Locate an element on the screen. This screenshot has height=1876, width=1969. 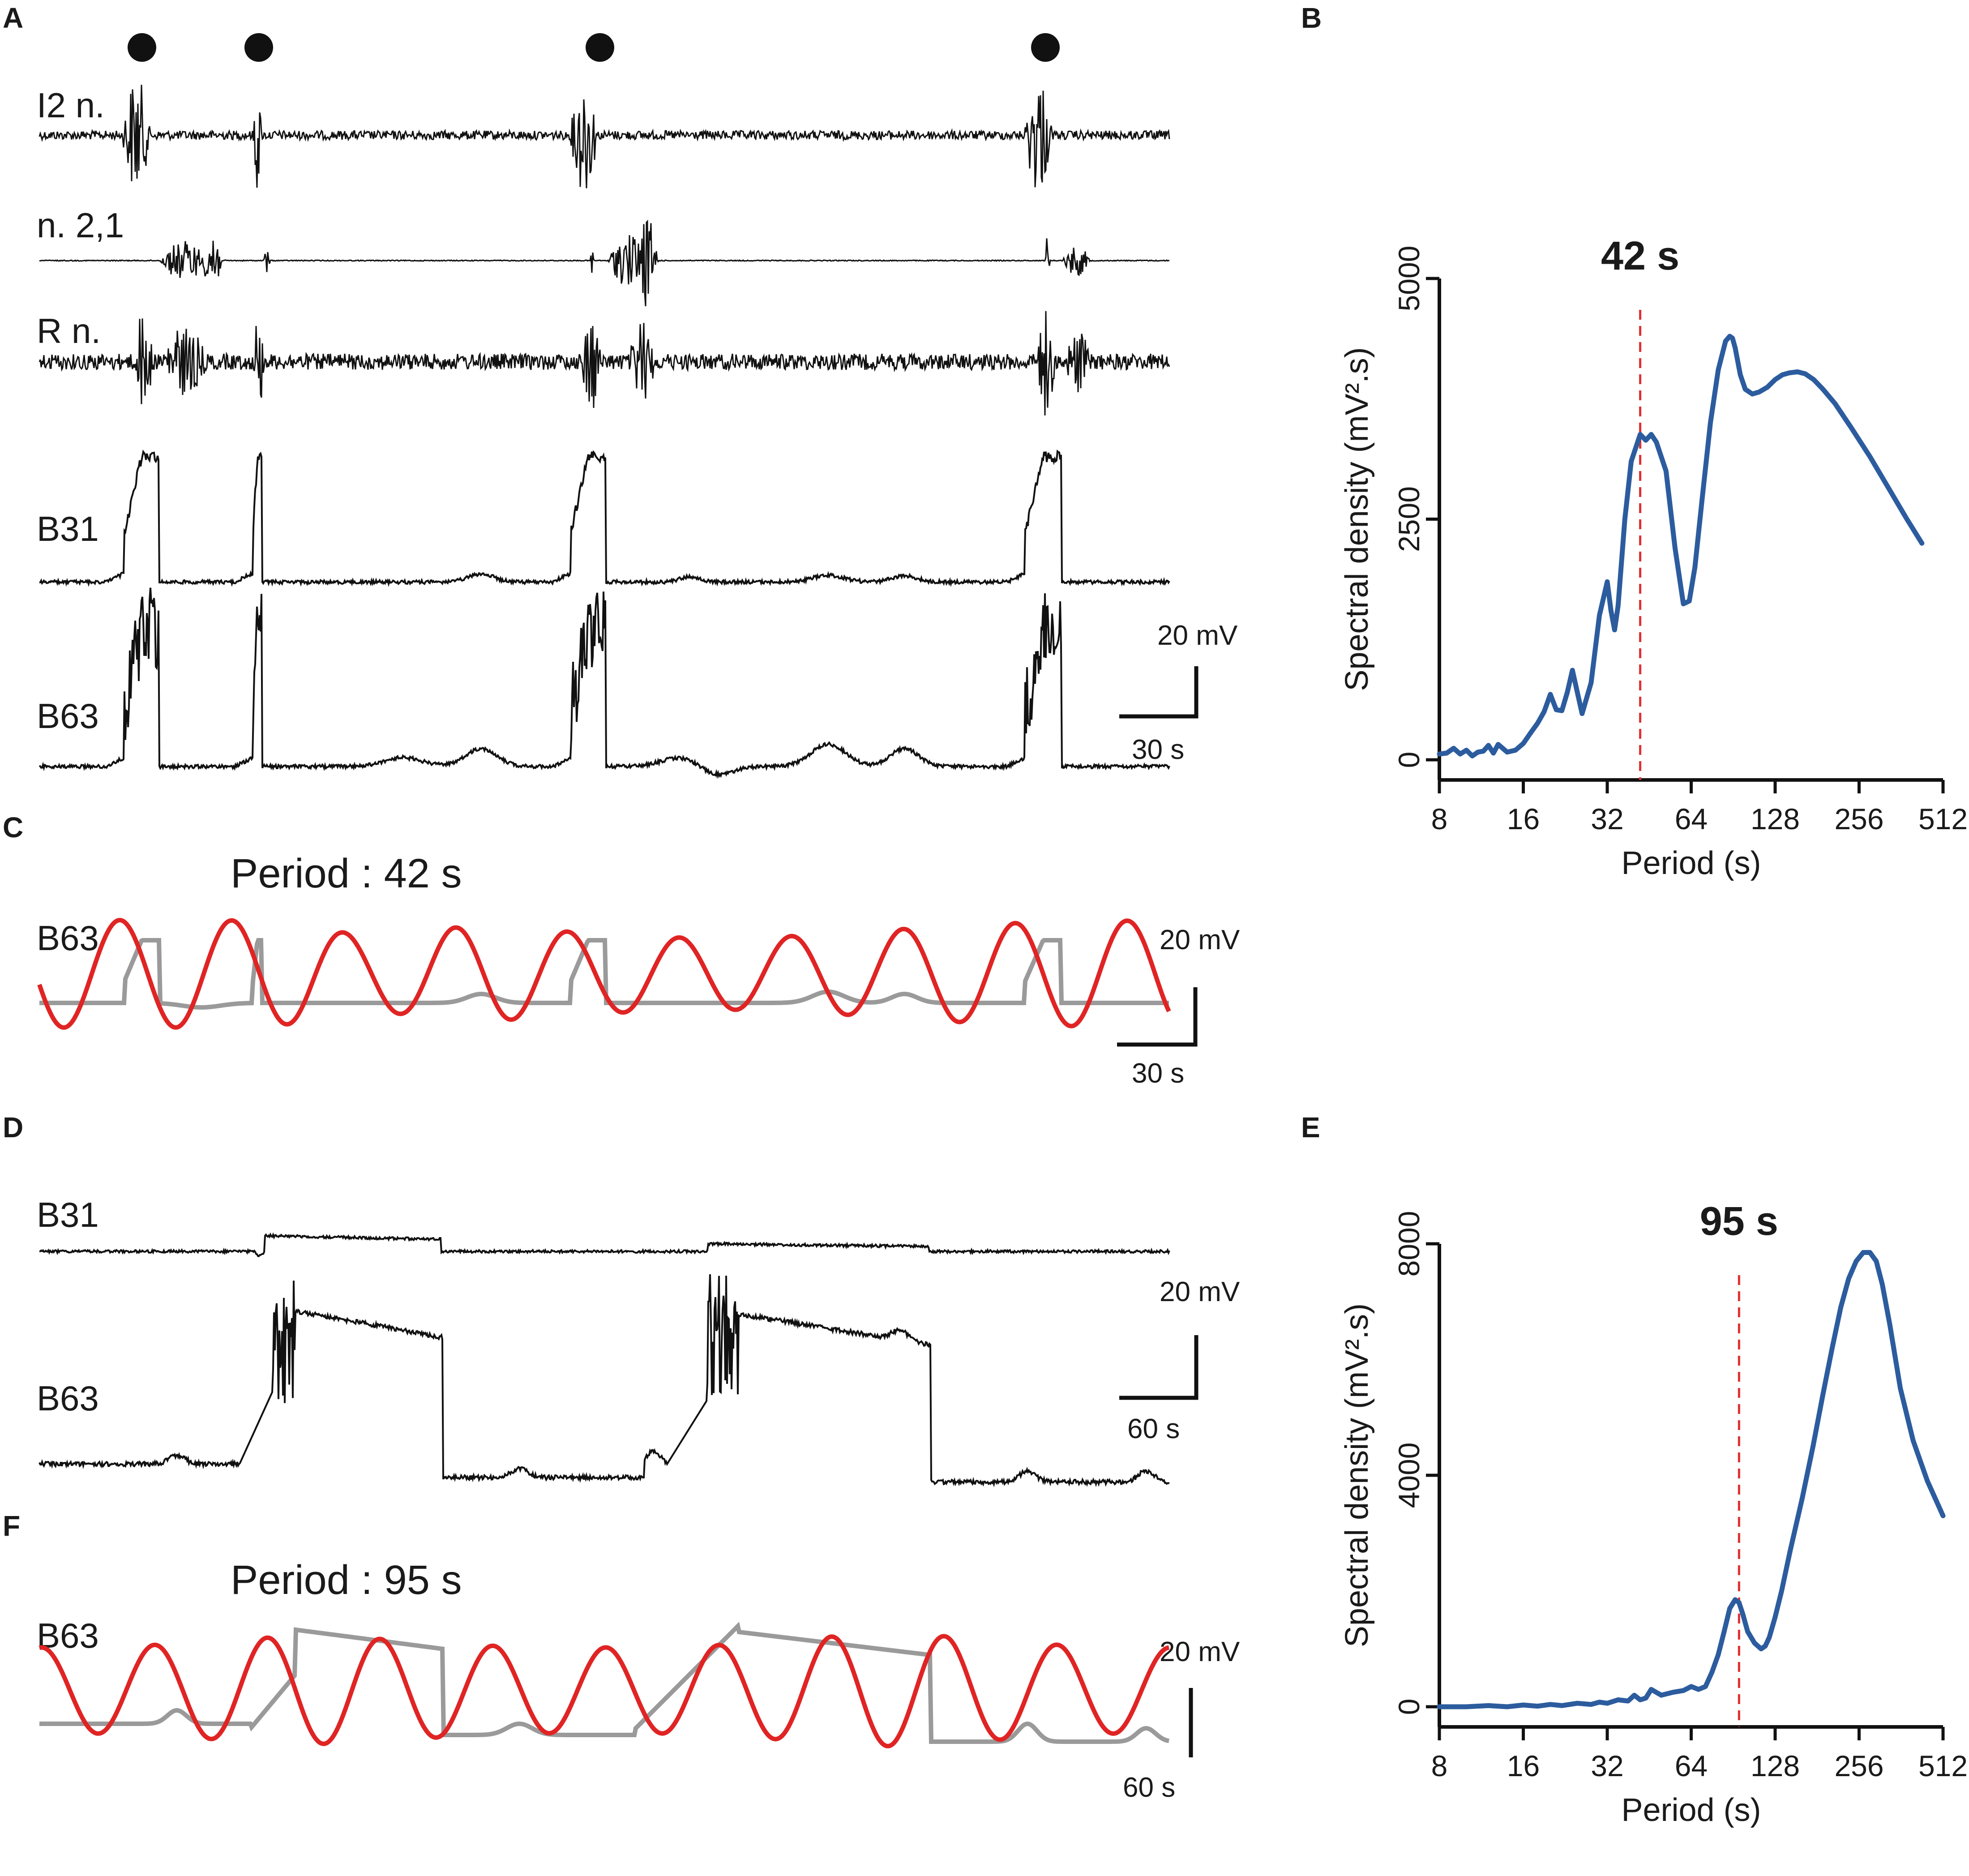
sine-fit-c is located at coordinates (604, 973).